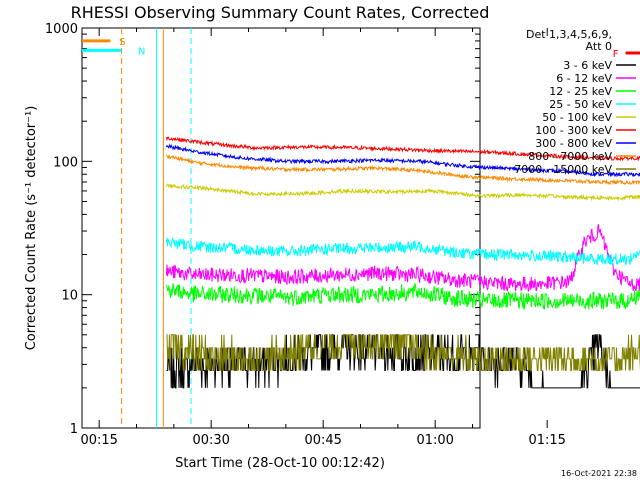 Image resolution: width=640 pixels, height=480 pixels. Describe the element at coordinates (563, 169) in the screenshot. I see `legend-label: 7000 - 15000 keV` at that location.